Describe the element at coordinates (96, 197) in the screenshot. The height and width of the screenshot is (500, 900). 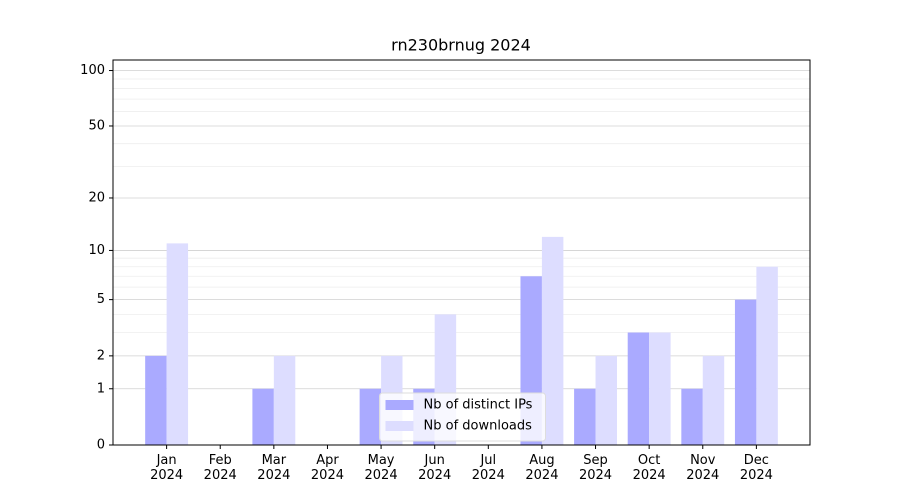
I see `y-tick-label: 20` at that location.